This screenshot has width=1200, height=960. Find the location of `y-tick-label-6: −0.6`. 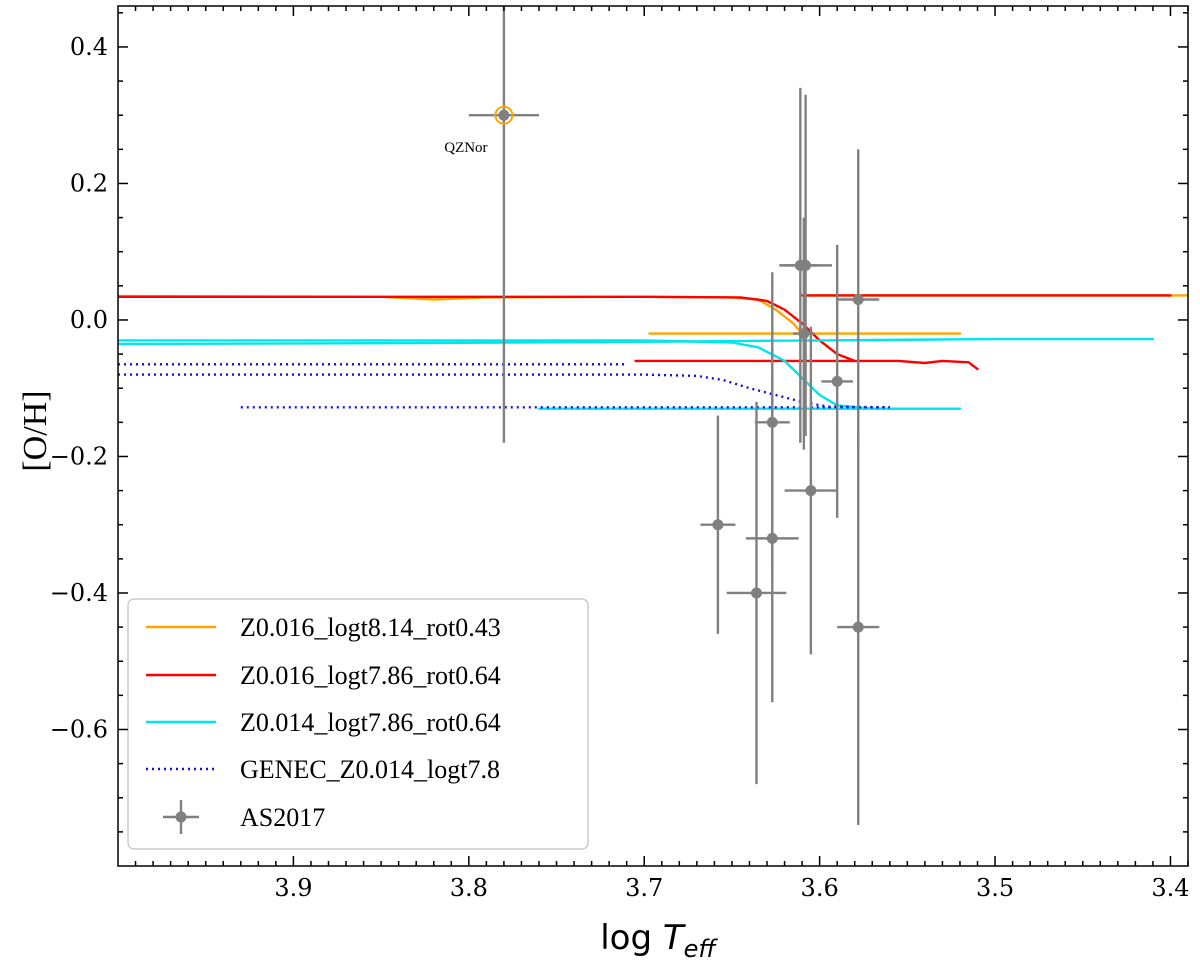

y-tick-label-6: −0.6 is located at coordinates (79, 729).